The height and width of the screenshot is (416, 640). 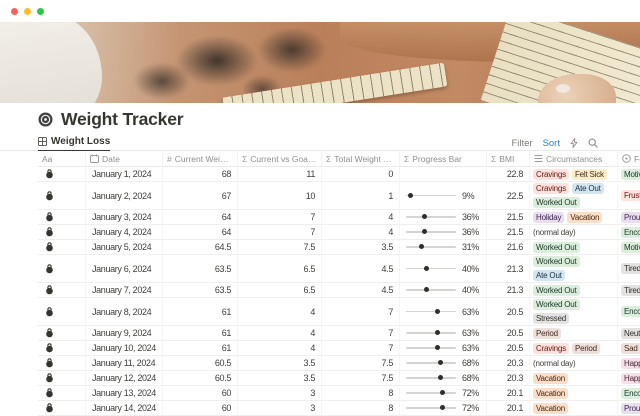 What do you see at coordinates (124, 290) in the screenshot?
I see `cell-date: January 7, 2024` at bounding box center [124, 290].